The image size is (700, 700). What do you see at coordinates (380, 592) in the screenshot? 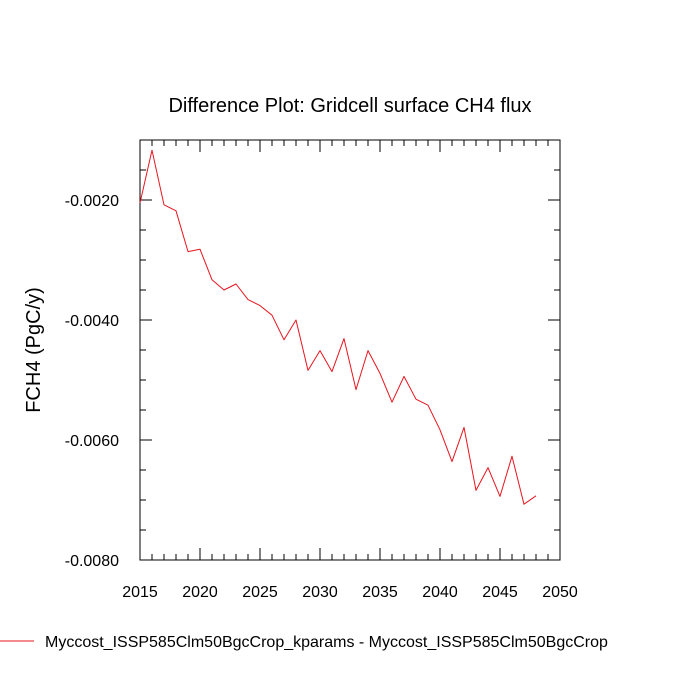
I see `x-tick-label: 2035` at bounding box center [380, 592].